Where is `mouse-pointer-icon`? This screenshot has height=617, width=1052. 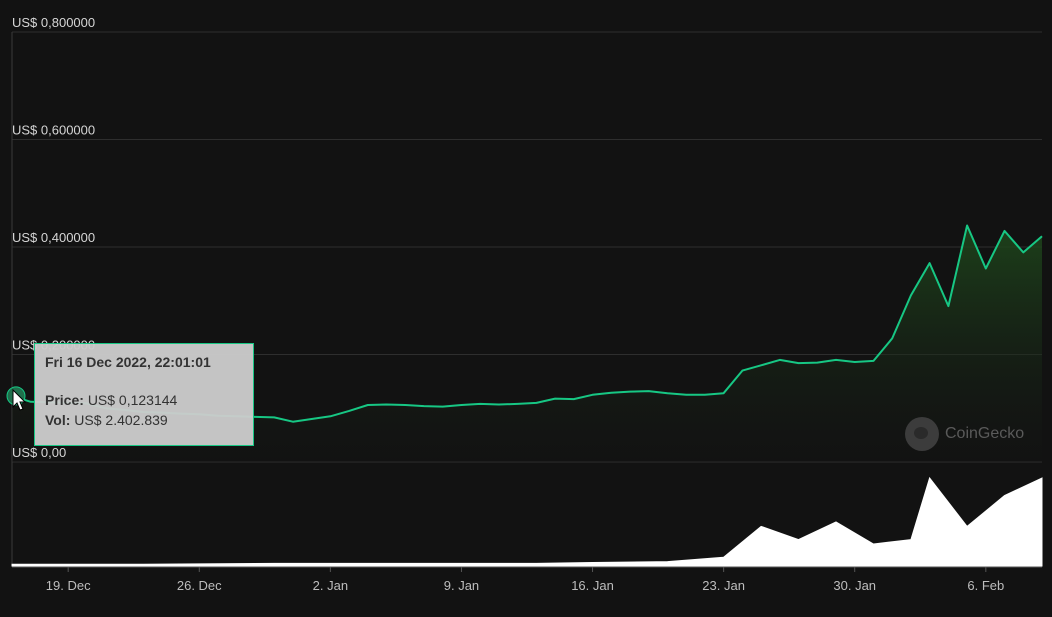
mouse-pointer-icon is located at coordinates (19, 400).